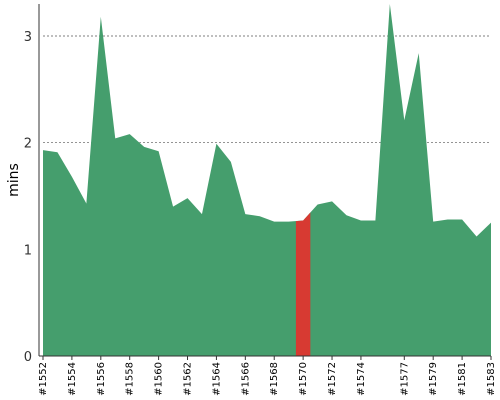 The image size is (500, 400). What do you see at coordinates (361, 379) in the screenshot?
I see `x-tick-label: #1574` at bounding box center [361, 379].